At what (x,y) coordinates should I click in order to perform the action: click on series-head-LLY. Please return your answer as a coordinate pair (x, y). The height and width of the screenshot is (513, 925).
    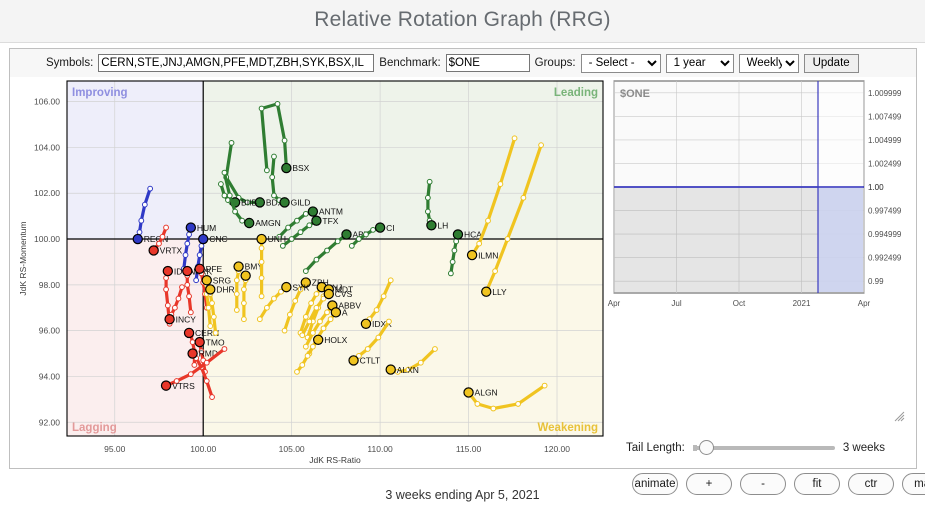
    Looking at the image, I should click on (486, 291).